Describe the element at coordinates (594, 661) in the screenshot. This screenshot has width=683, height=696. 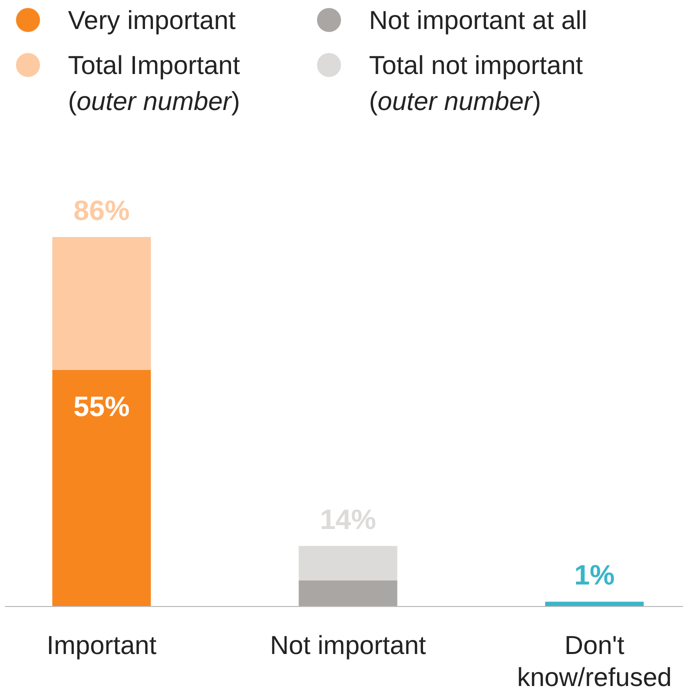
I see `x-tick-label: Don't know/refused` at that location.